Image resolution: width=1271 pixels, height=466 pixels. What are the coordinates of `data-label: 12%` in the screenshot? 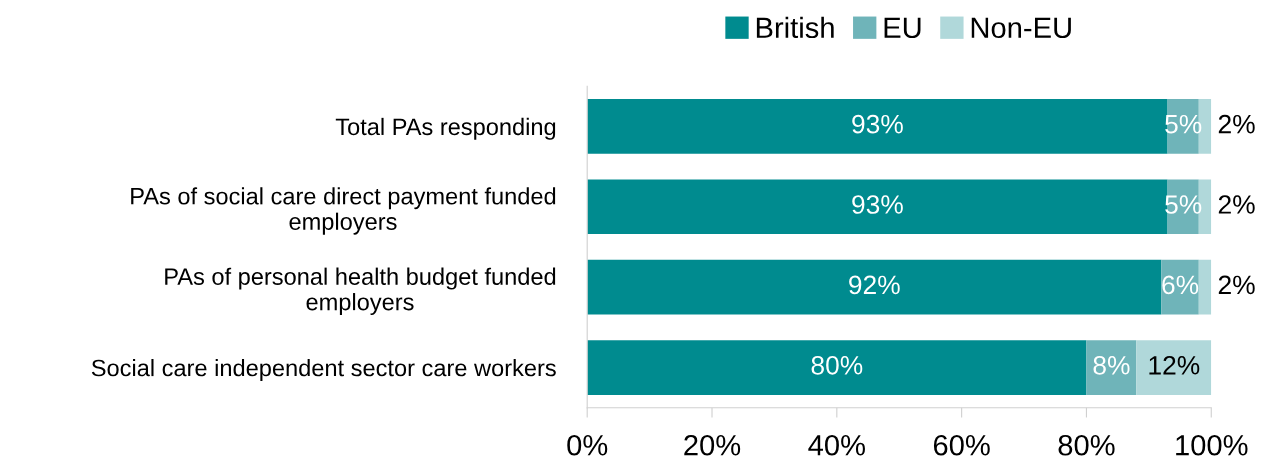 It's located at (1174, 365).